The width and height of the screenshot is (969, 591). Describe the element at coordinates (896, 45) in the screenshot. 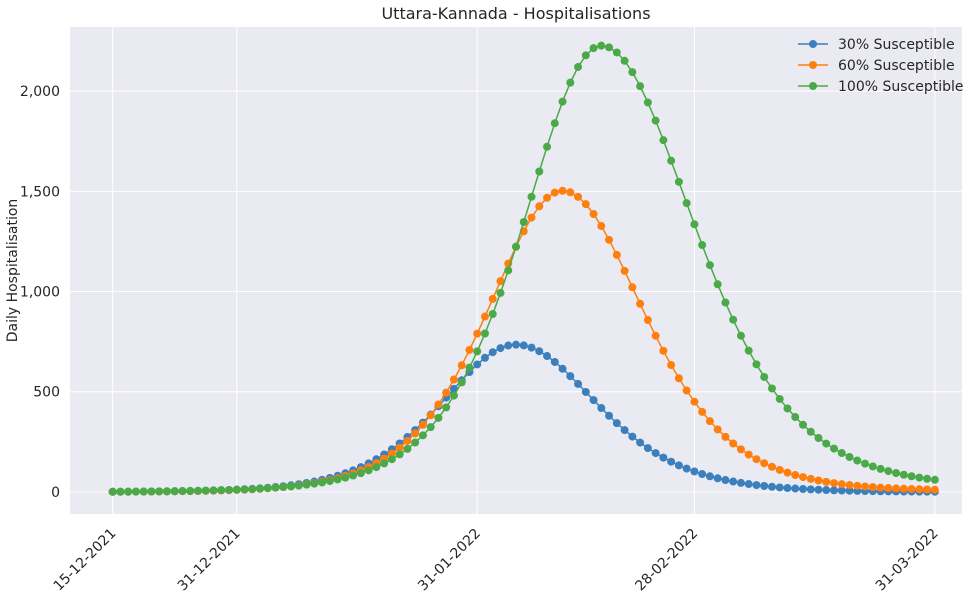

I see `legend-label: 30% Susceptible` at that location.